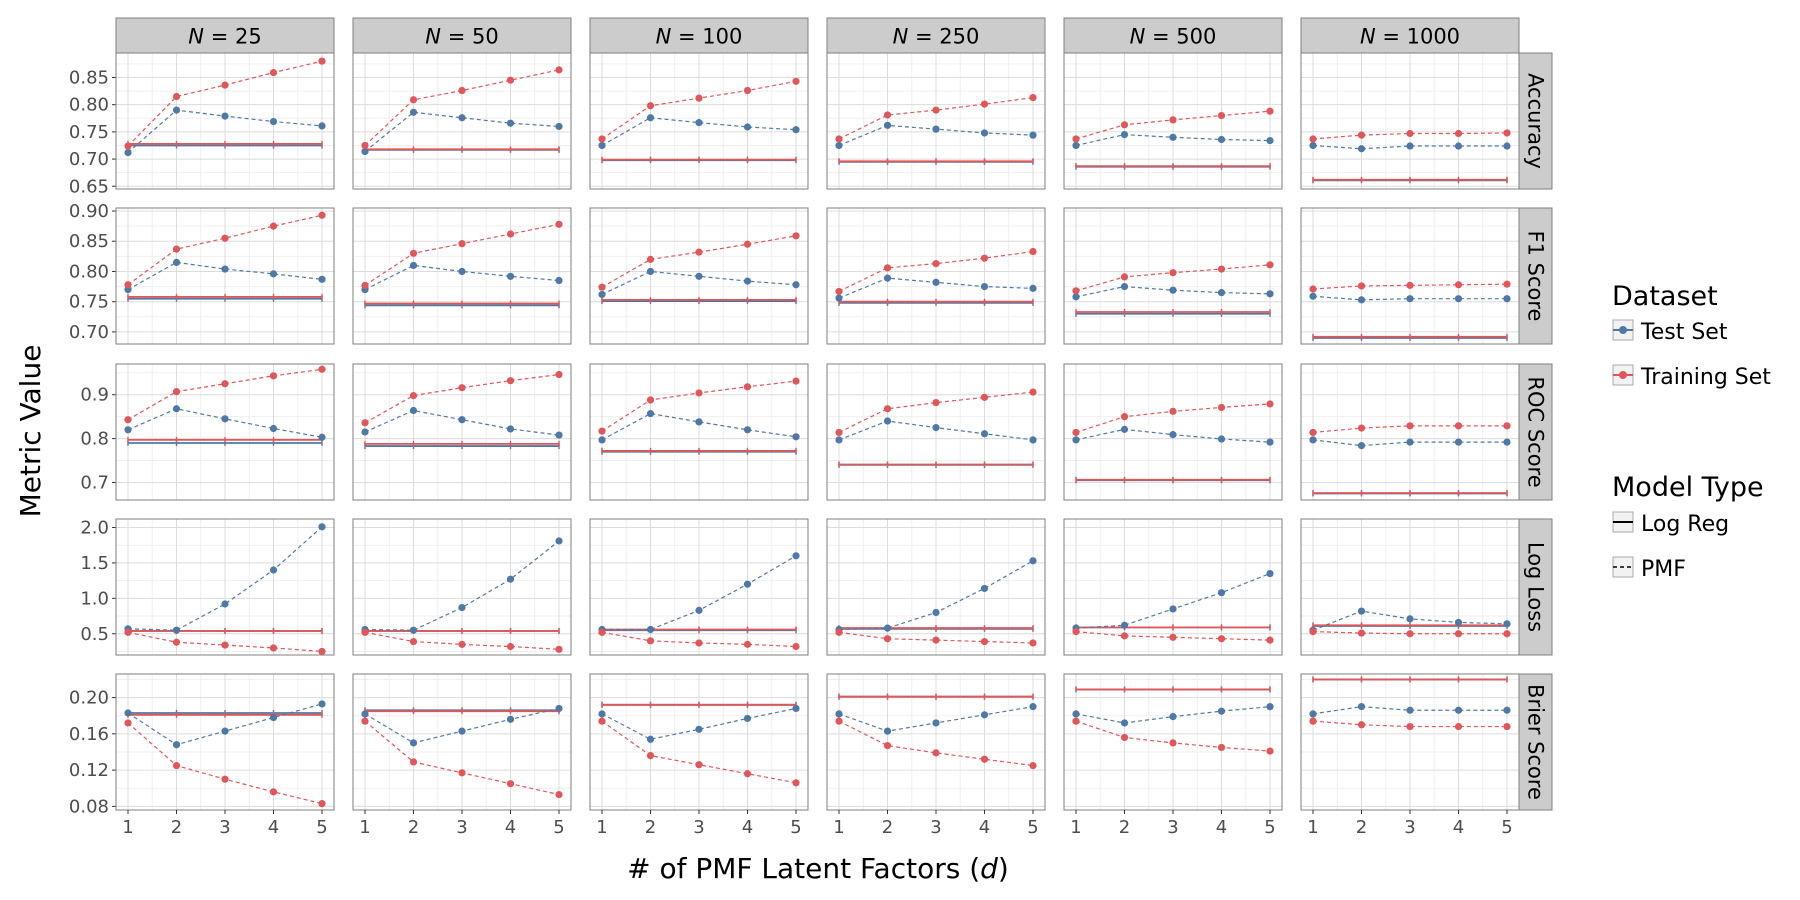 Image resolution: width=1800 pixels, height=900 pixels. I want to click on x-tick-label: 2, so click(887, 827).